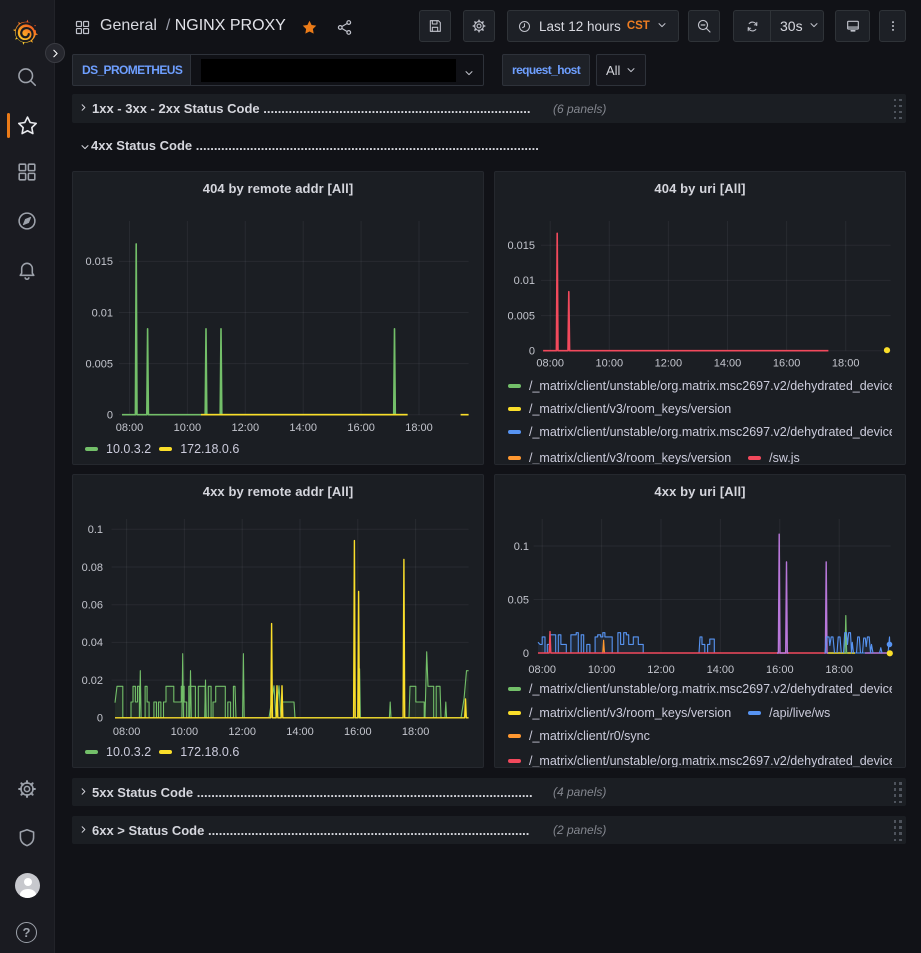 This screenshot has width=921, height=953. Describe the element at coordinates (518, 600) in the screenshot. I see `svg-text: 0.05` at that location.